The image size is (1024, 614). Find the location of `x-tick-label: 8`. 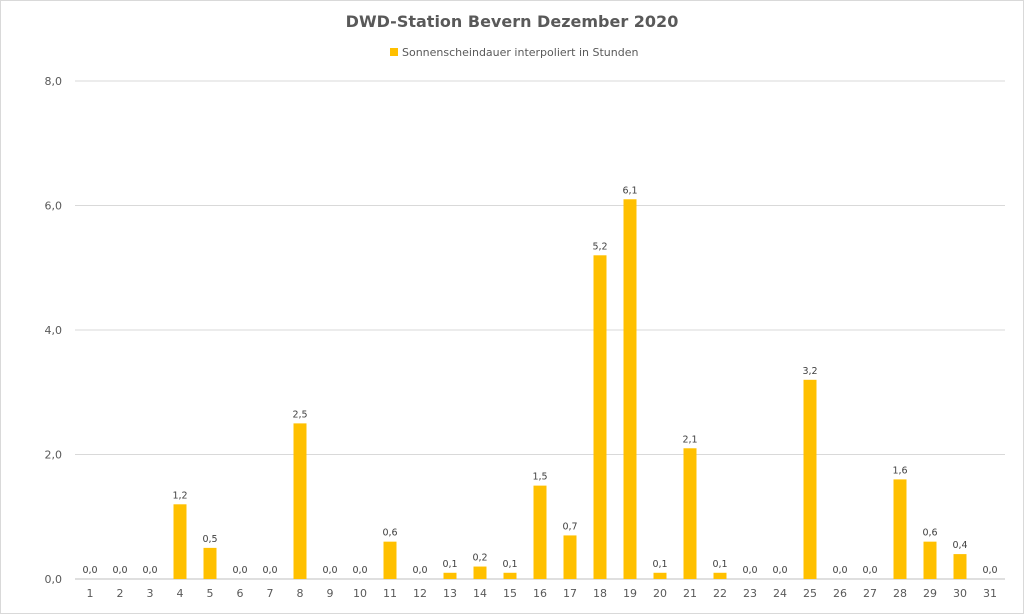

x-tick-label: 8 is located at coordinates (300, 593).